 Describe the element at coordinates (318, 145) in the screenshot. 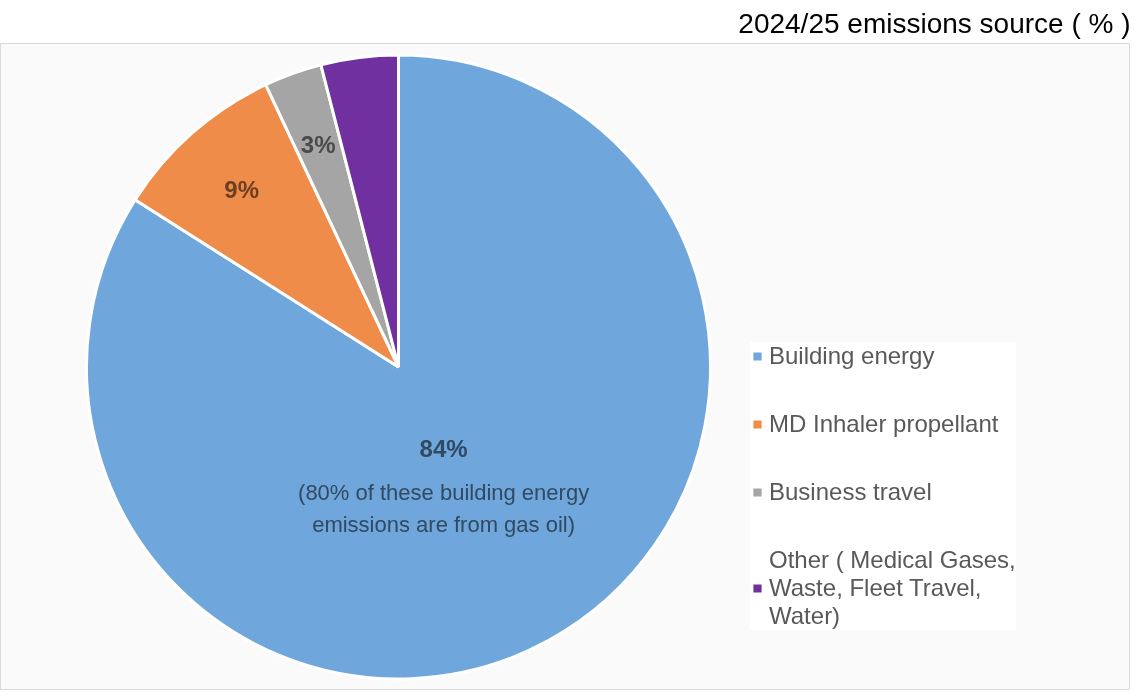

I see `data-label: 3%` at that location.